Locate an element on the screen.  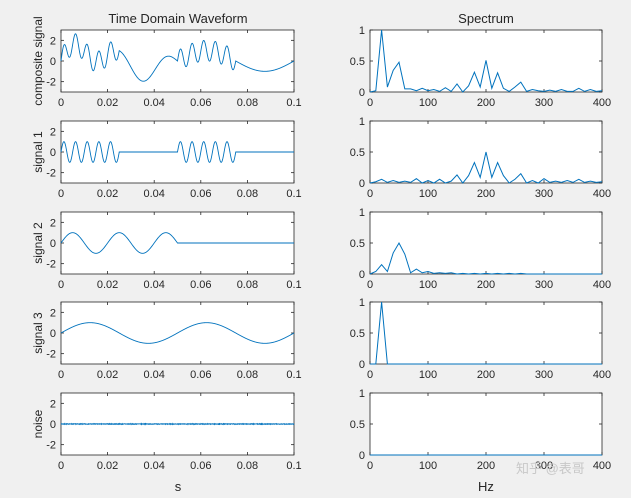
watermark: 知乎 @表哥 is located at coordinates (550, 468).